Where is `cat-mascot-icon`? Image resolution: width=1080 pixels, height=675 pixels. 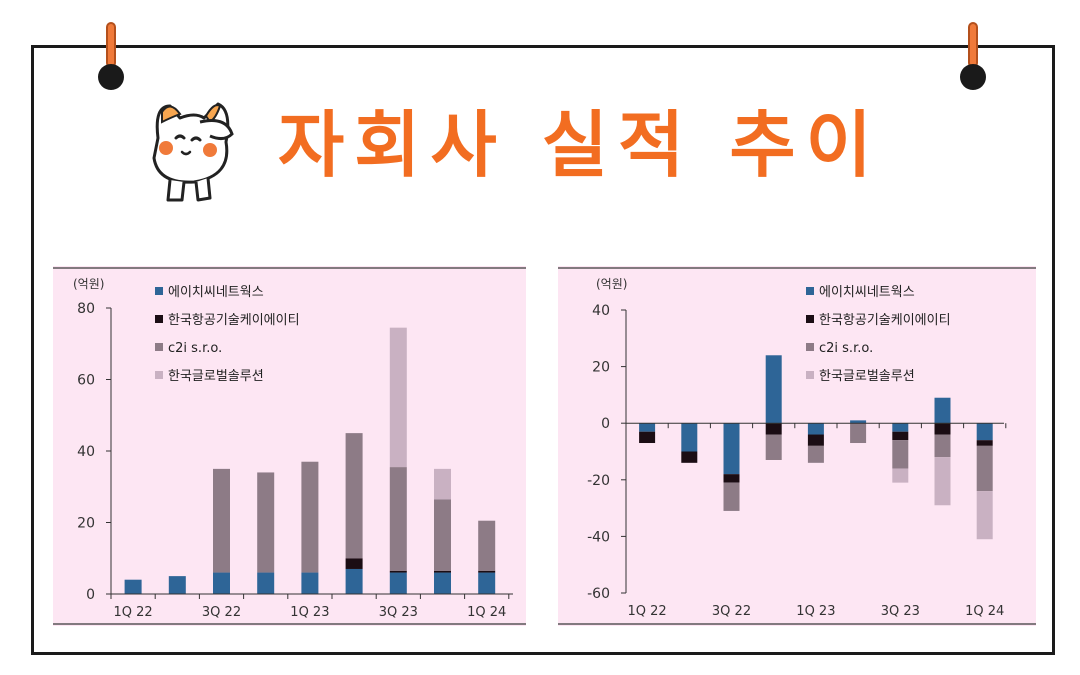
cat-mascot-icon is located at coordinates (193, 152).